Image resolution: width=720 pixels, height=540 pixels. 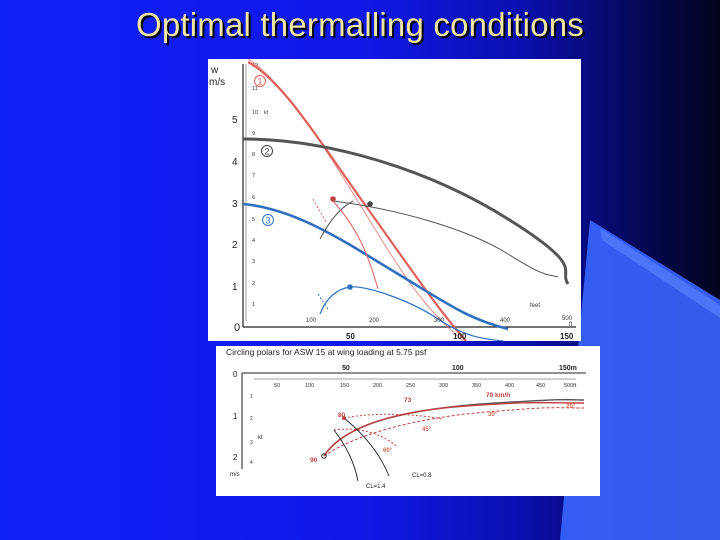 I want to click on xtick-ft: 250, so click(x=410, y=386).